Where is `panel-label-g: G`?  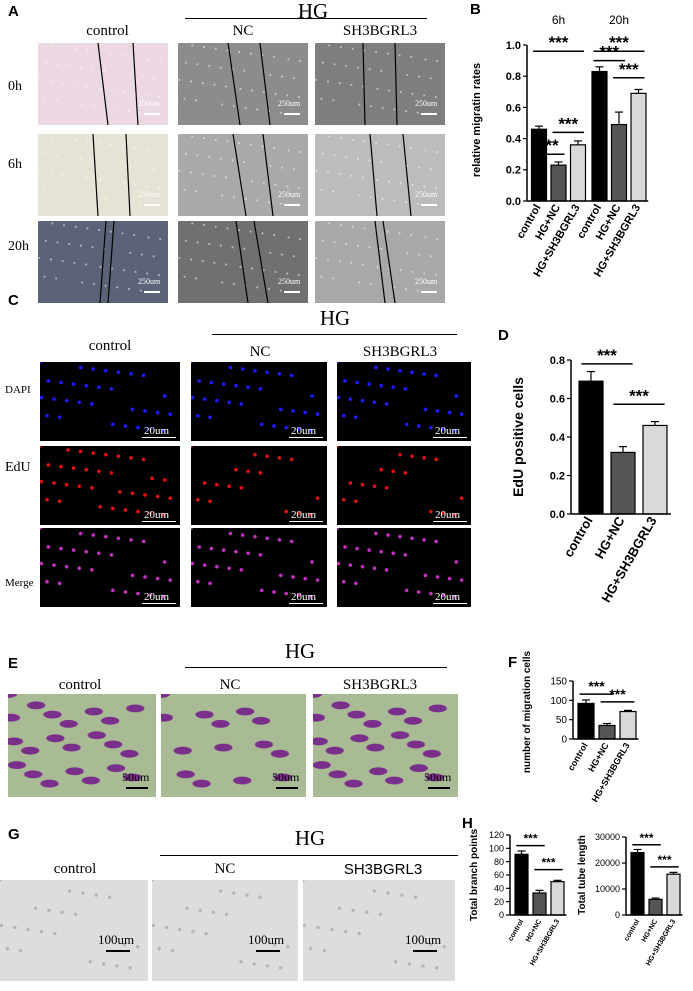 panel-label-g: G is located at coordinates (14, 834).